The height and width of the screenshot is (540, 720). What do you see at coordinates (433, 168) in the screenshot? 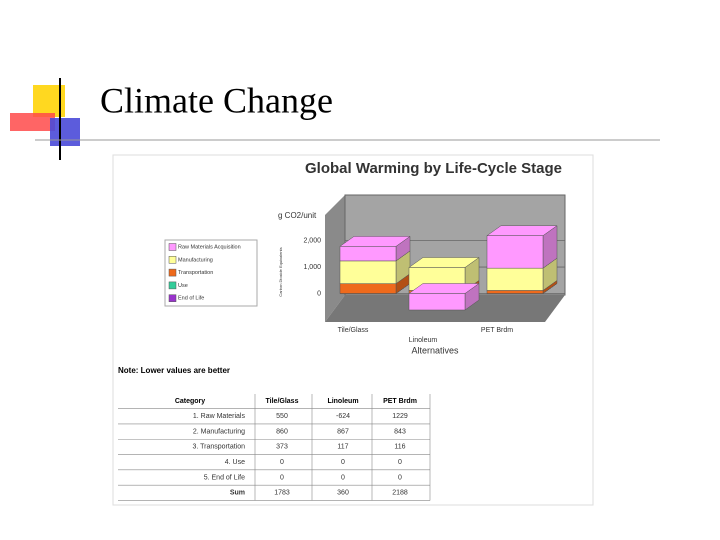
I see `chart-title: Global Warming by Life-Cycle Stage` at bounding box center [433, 168].